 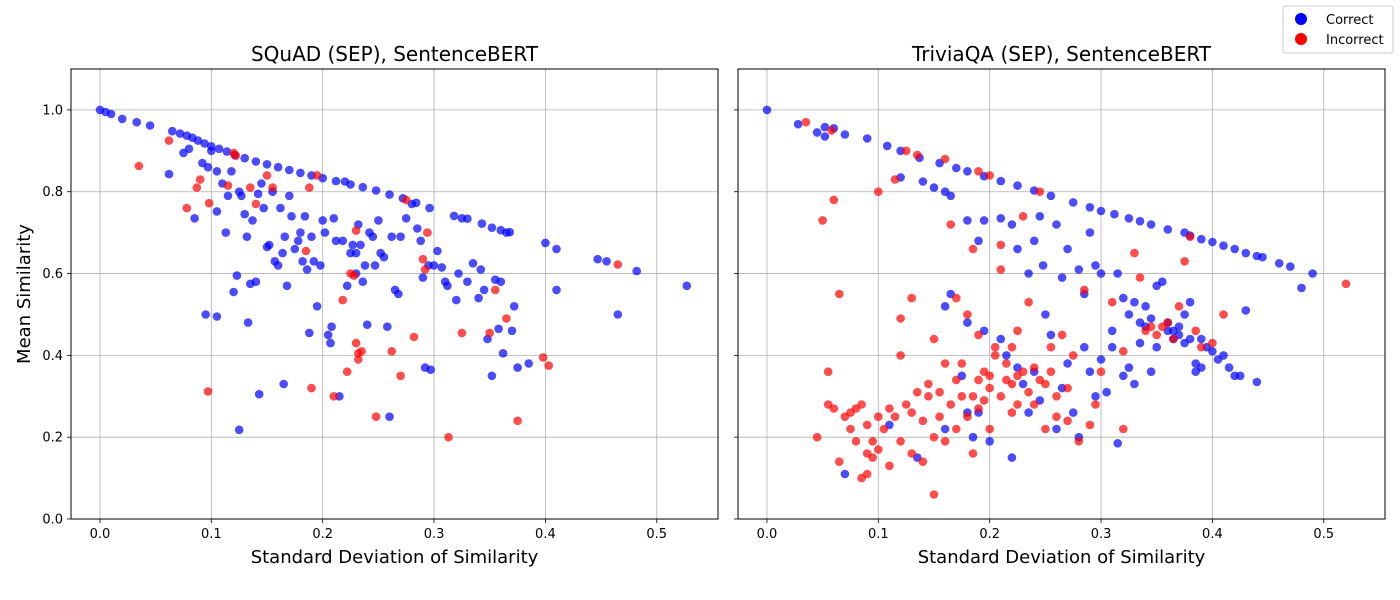 What do you see at coordinates (395, 557) in the screenshot?
I see `xlabel-squad: Standard Deviation of Similarity` at bounding box center [395, 557].